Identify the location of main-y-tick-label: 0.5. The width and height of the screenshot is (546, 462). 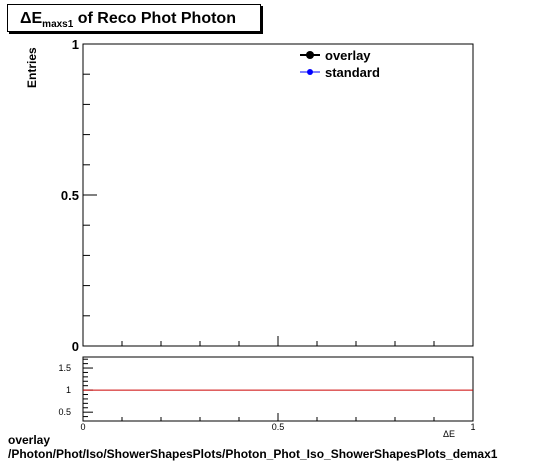
(70, 195).